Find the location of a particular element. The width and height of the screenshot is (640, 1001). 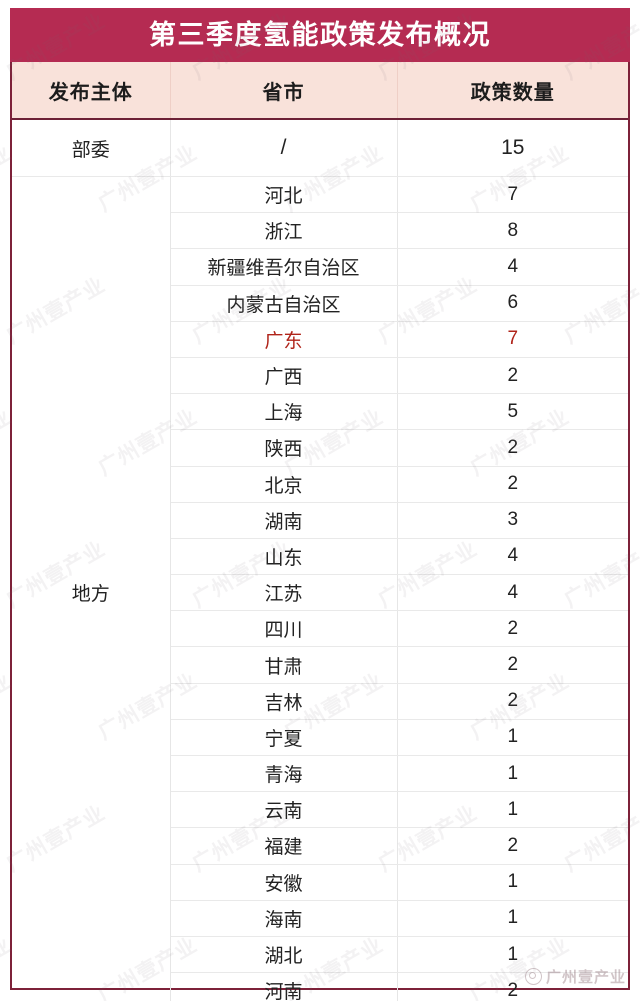

column-header-region: 省市 is located at coordinates (283, 91).